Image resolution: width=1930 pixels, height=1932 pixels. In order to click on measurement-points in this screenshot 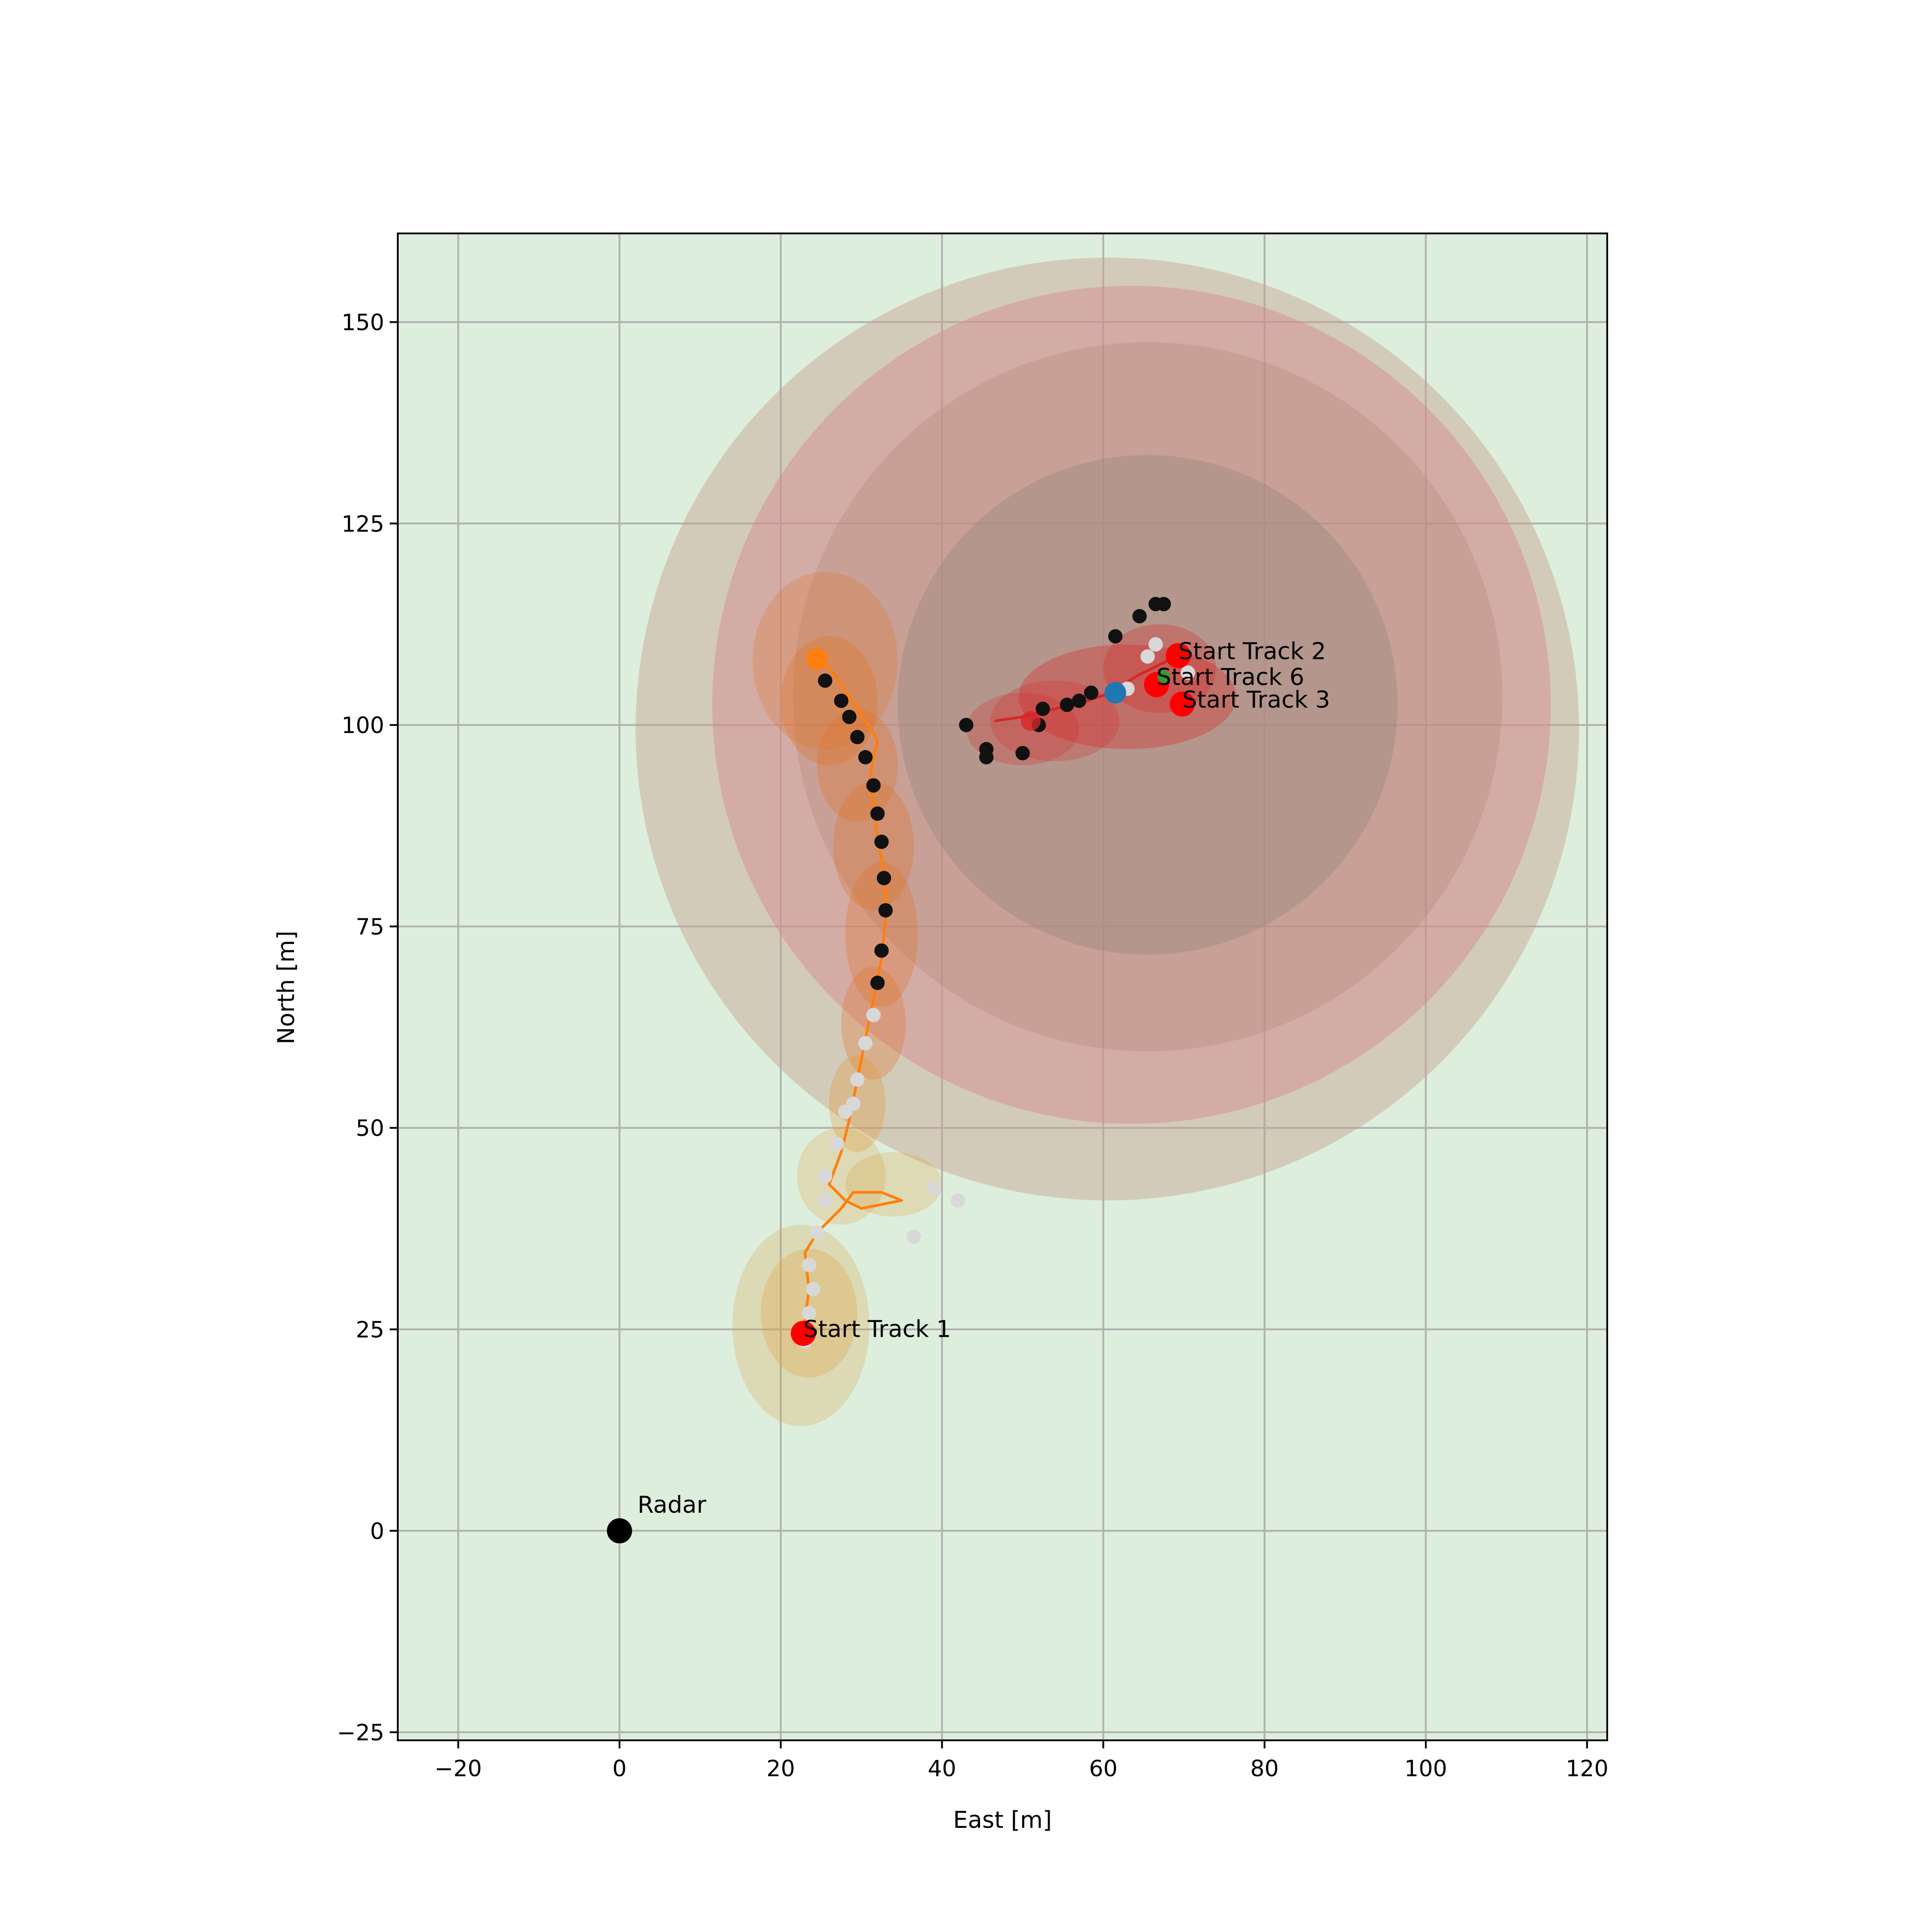, I will do `click(996, 973)`.